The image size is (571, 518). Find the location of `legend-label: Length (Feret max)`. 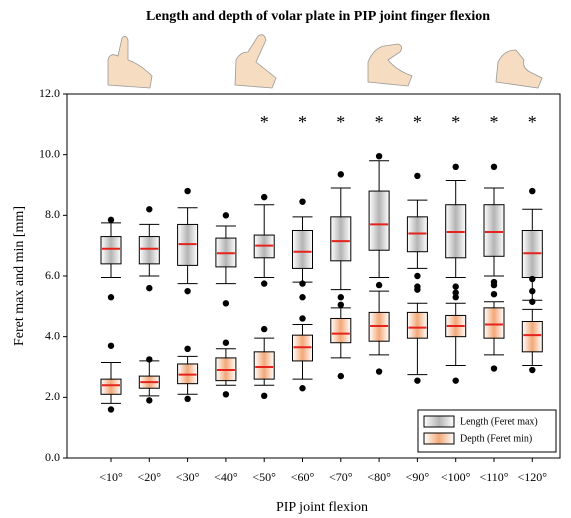

legend-label: Length (Feret max) is located at coordinates (499, 421).